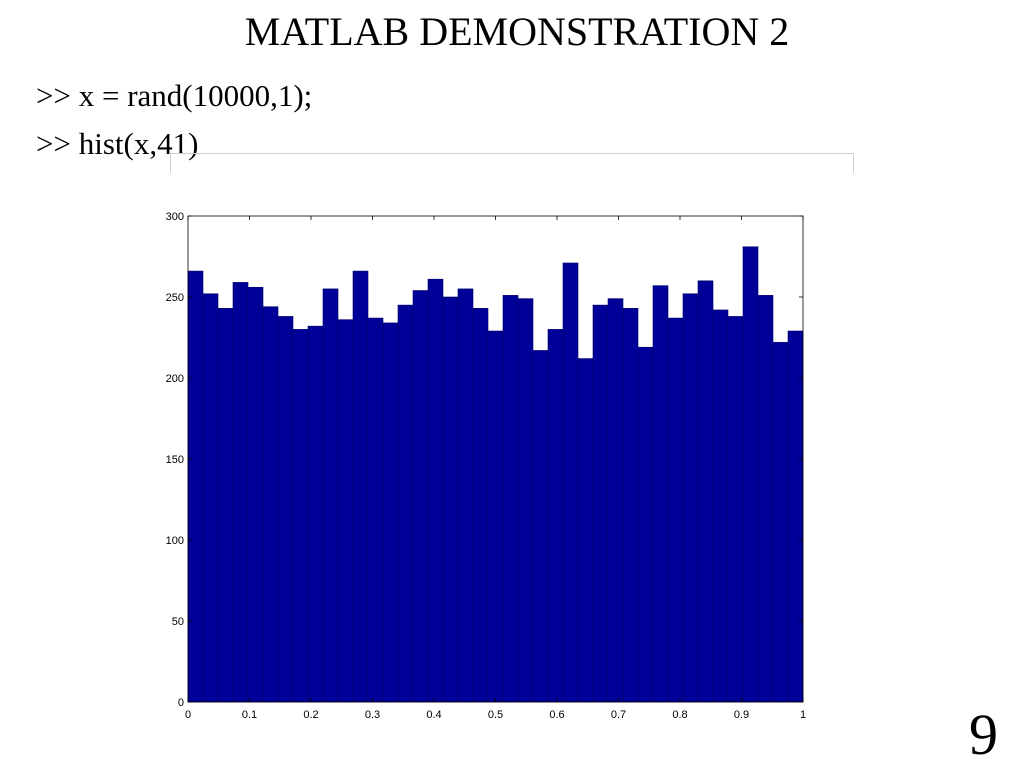 Image resolution: width=1024 pixels, height=768 pixels. Describe the element at coordinates (117, 143) in the screenshot. I see `code-line-hist: >> hist(x,41)` at that location.